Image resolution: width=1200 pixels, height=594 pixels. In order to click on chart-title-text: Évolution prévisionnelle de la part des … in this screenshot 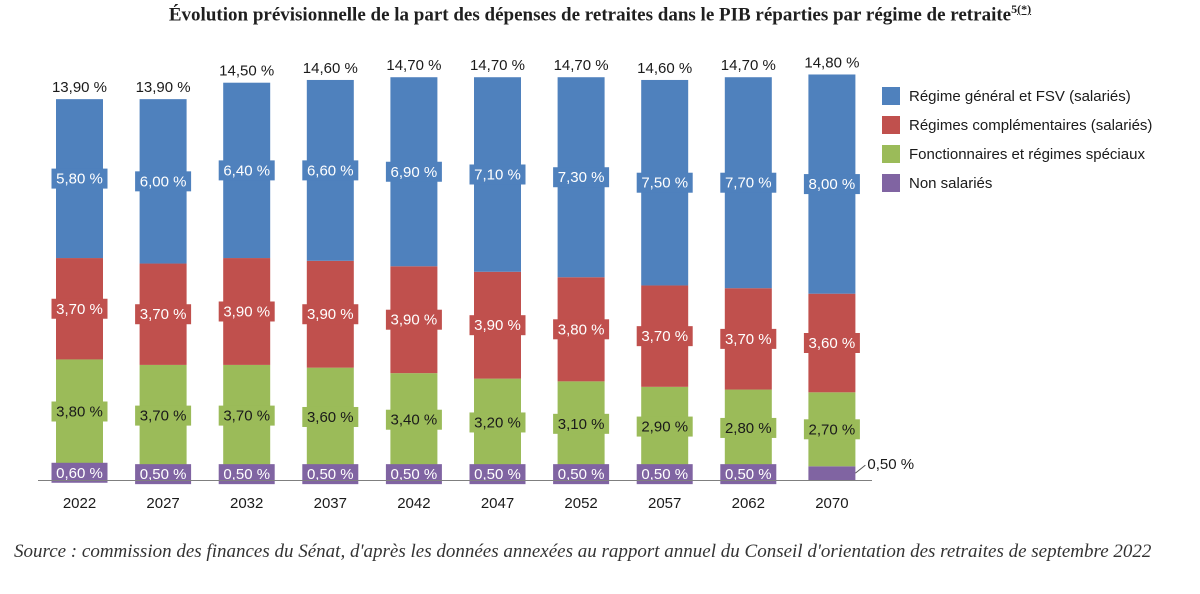, I will do `click(590, 15)`.